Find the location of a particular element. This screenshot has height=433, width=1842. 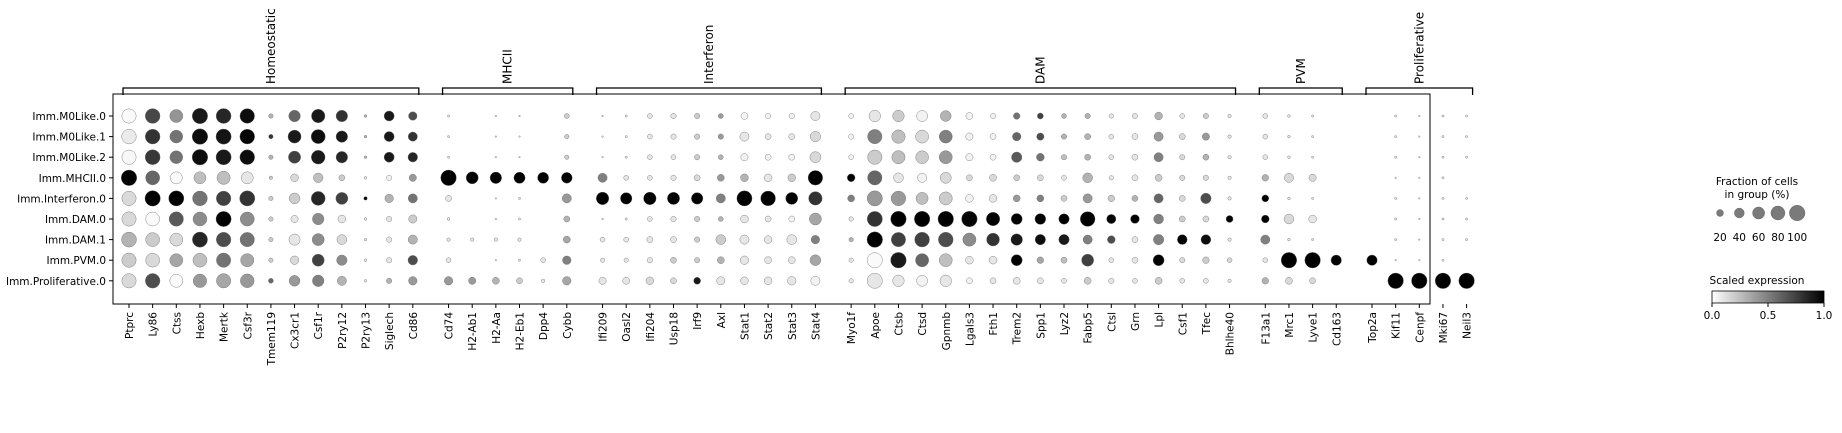

size-legend-tick: 40 is located at coordinates (1739, 238).